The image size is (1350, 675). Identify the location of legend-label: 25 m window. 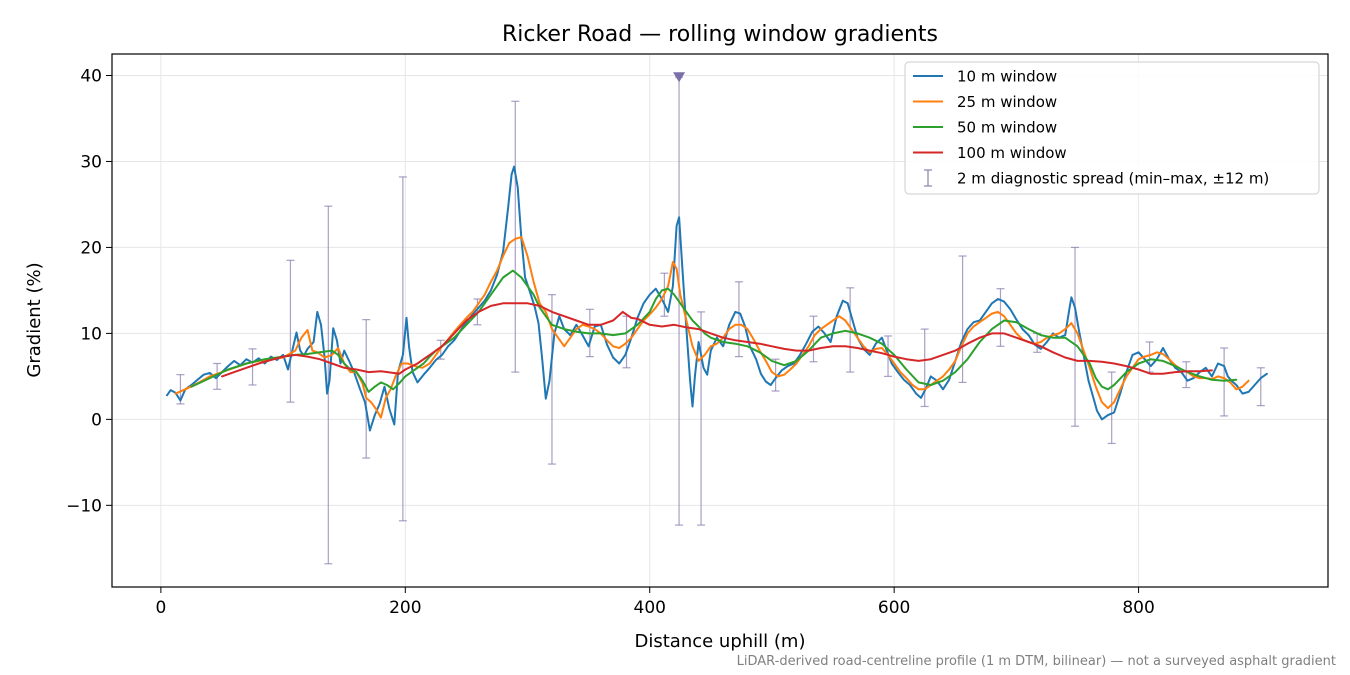
(1007, 102).